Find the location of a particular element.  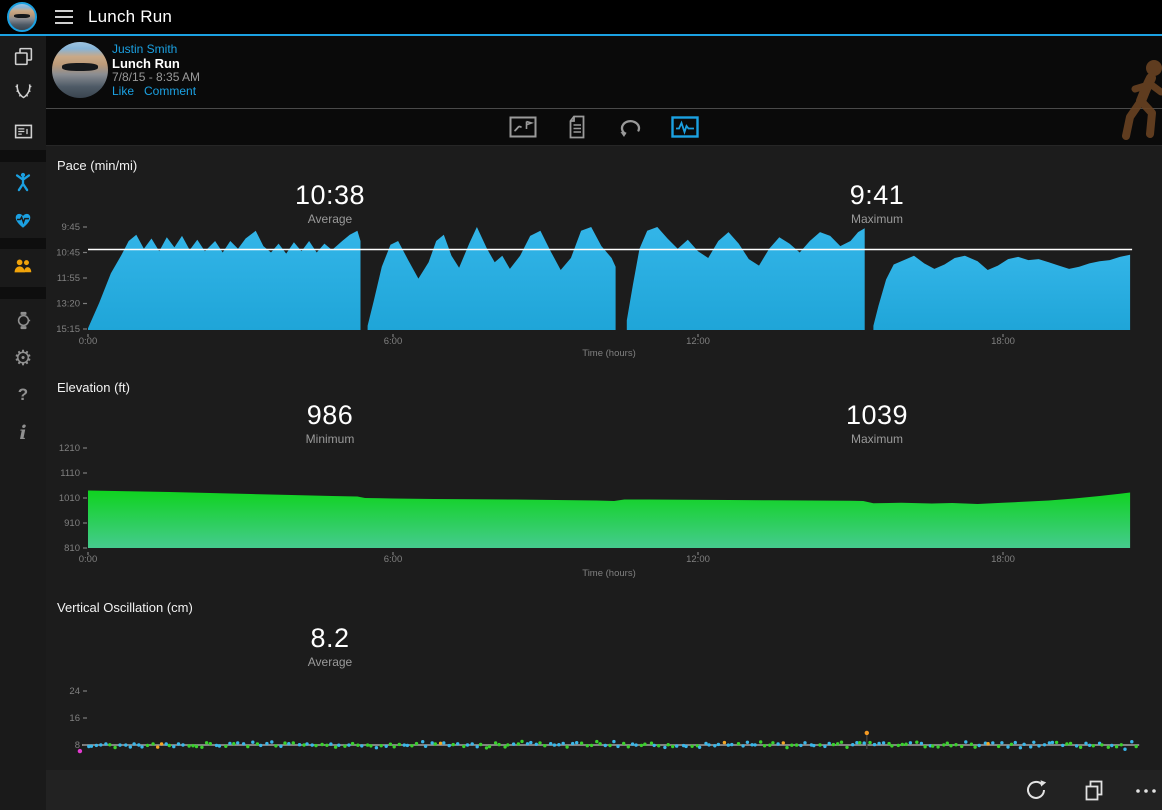

svg-text: 8 is located at coordinates (77, 745).